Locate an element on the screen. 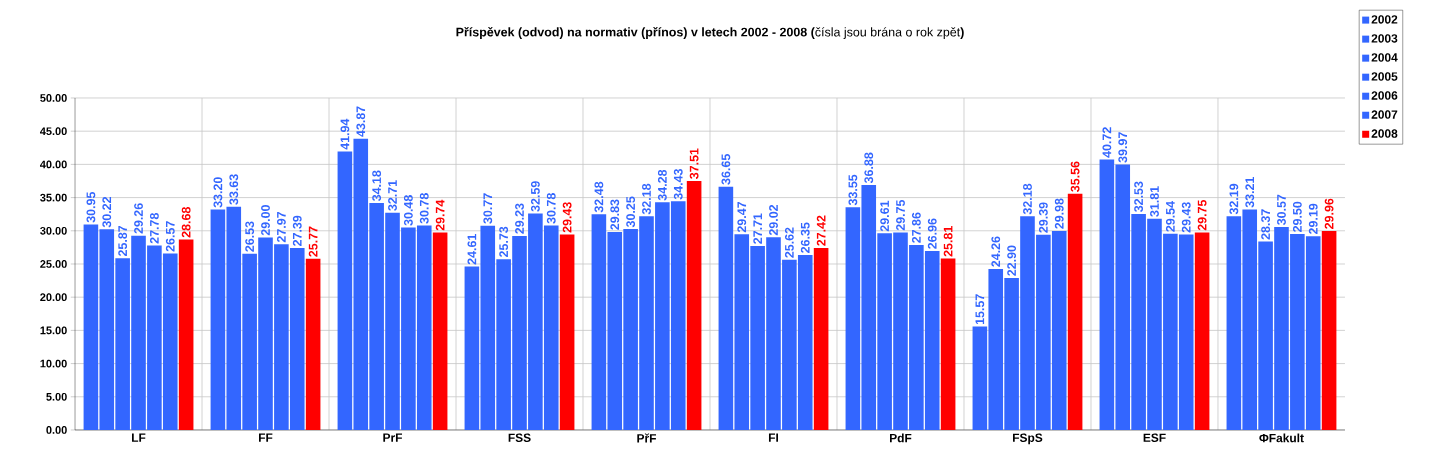 This screenshot has width=1429, height=473. data-label: 34.28 is located at coordinates (662, 185).